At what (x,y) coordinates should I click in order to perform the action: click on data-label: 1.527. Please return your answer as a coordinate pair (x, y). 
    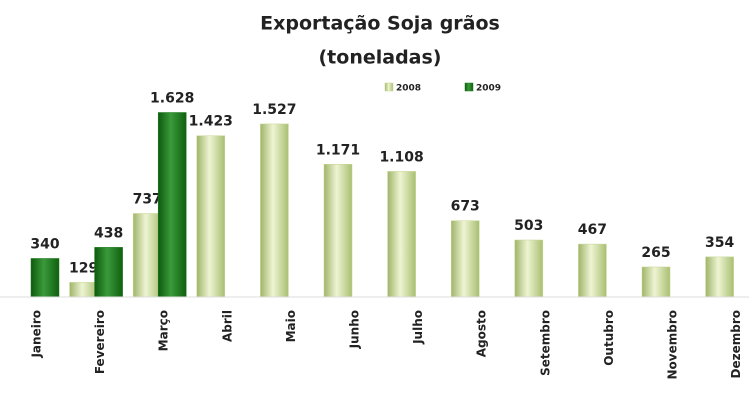
    Looking at the image, I should click on (274, 110).